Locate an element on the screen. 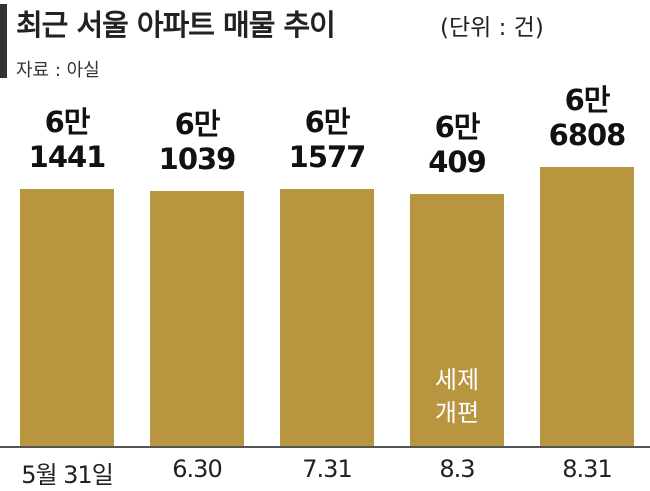  title-decoration is located at coordinates (3, 41).